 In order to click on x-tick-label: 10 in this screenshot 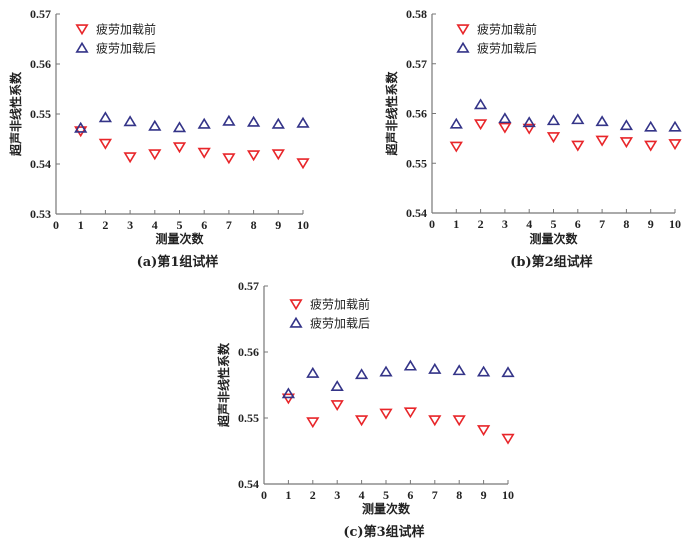, I will do `click(675, 224)`.